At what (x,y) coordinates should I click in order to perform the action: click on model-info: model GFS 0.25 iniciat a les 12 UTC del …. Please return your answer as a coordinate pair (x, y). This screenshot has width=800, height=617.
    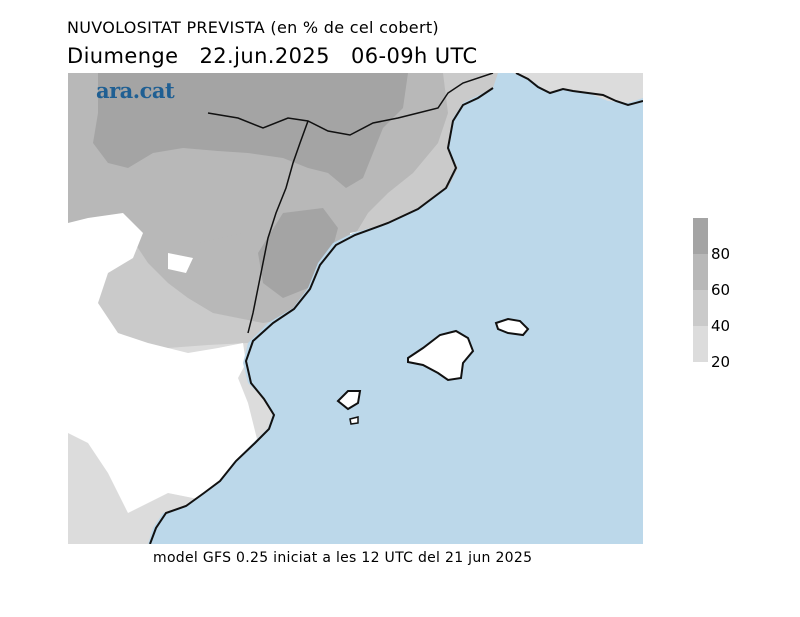
    Looking at the image, I should click on (343, 558).